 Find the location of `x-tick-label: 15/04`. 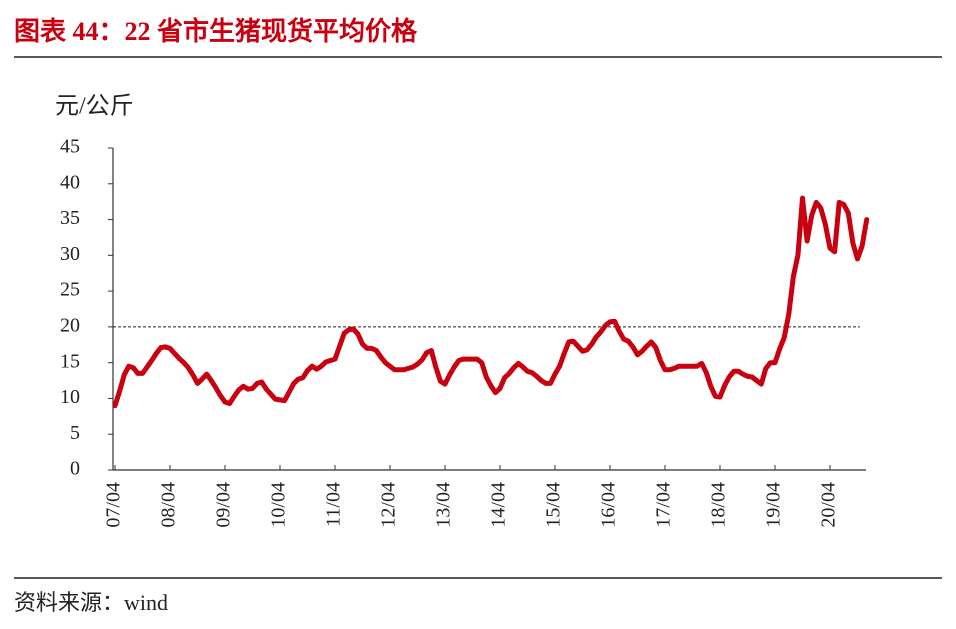

x-tick-label: 15/04 is located at coordinates (554, 505).